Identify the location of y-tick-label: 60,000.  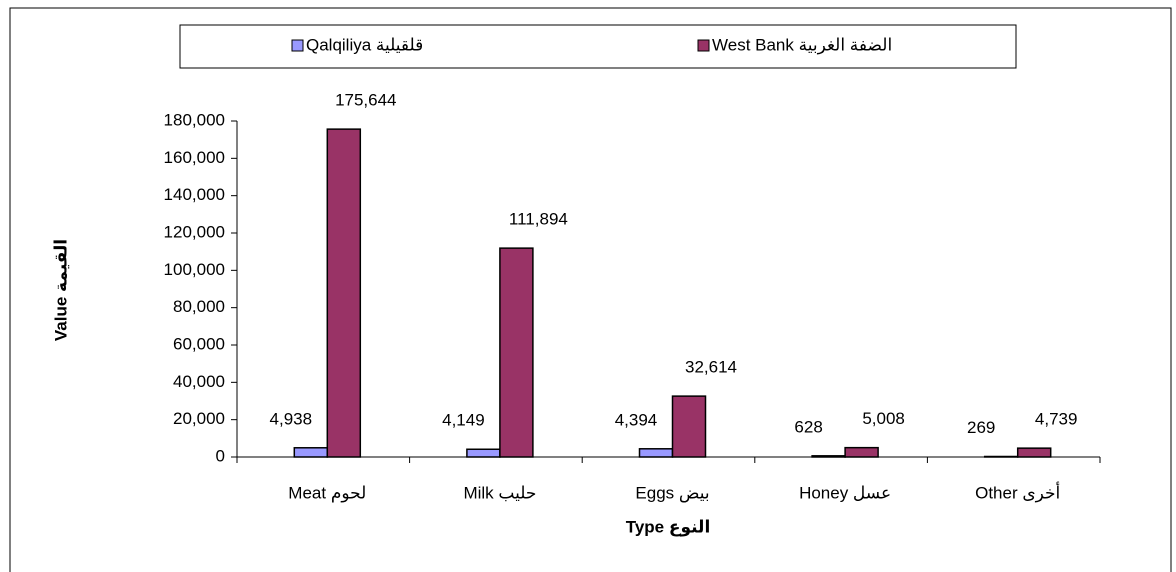
(199, 343).